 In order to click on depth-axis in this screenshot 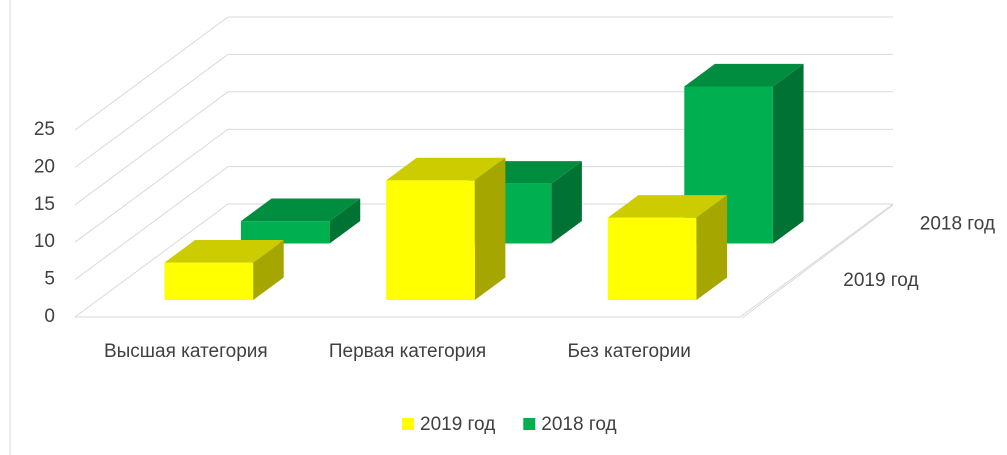, I will do `click(817, 261)`.